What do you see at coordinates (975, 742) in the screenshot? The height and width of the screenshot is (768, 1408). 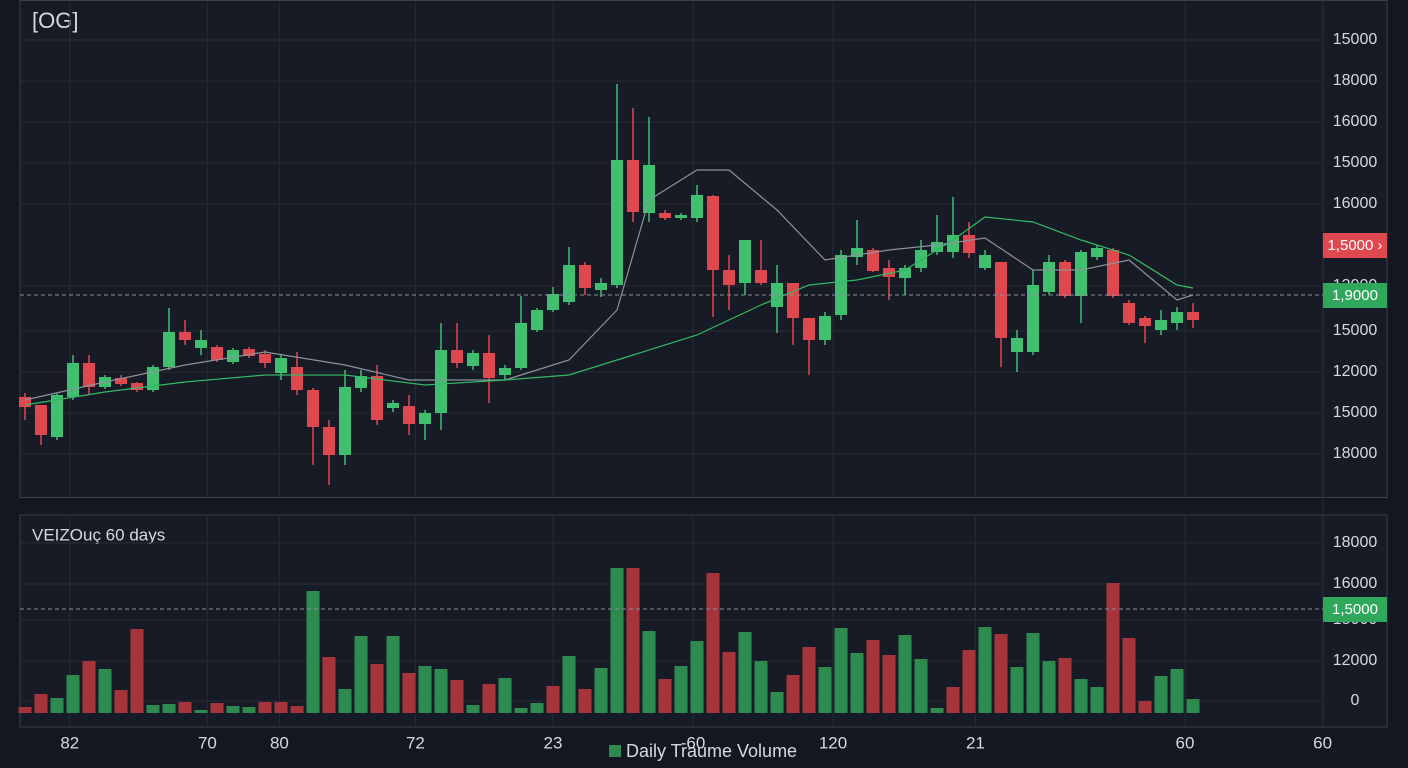 I see `x-tick-label: 21` at bounding box center [975, 742].